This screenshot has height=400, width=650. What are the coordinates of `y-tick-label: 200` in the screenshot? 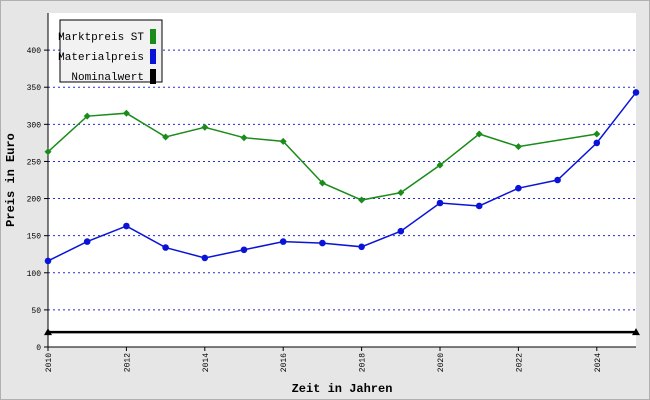 It's located at (34, 200).